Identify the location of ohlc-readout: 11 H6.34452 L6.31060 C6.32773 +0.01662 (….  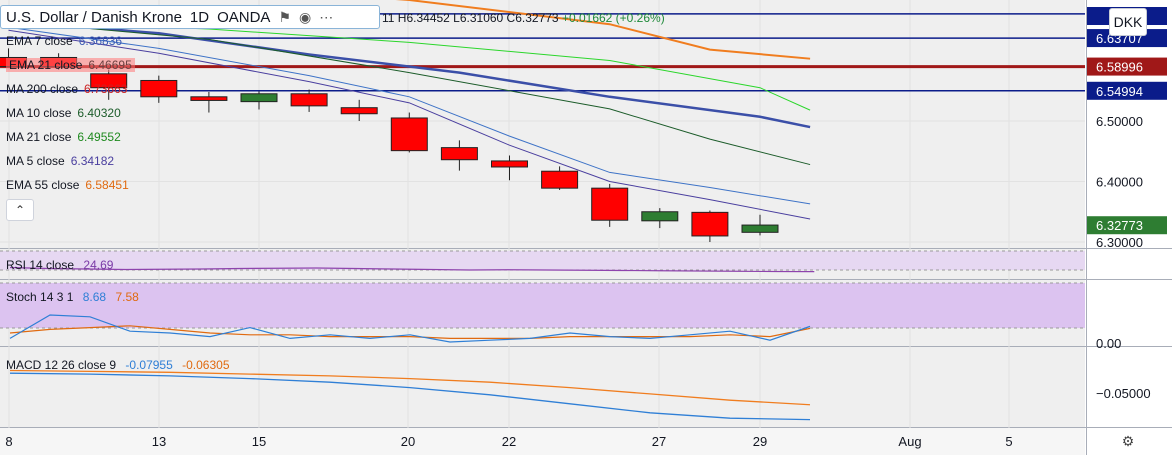
(523, 18).